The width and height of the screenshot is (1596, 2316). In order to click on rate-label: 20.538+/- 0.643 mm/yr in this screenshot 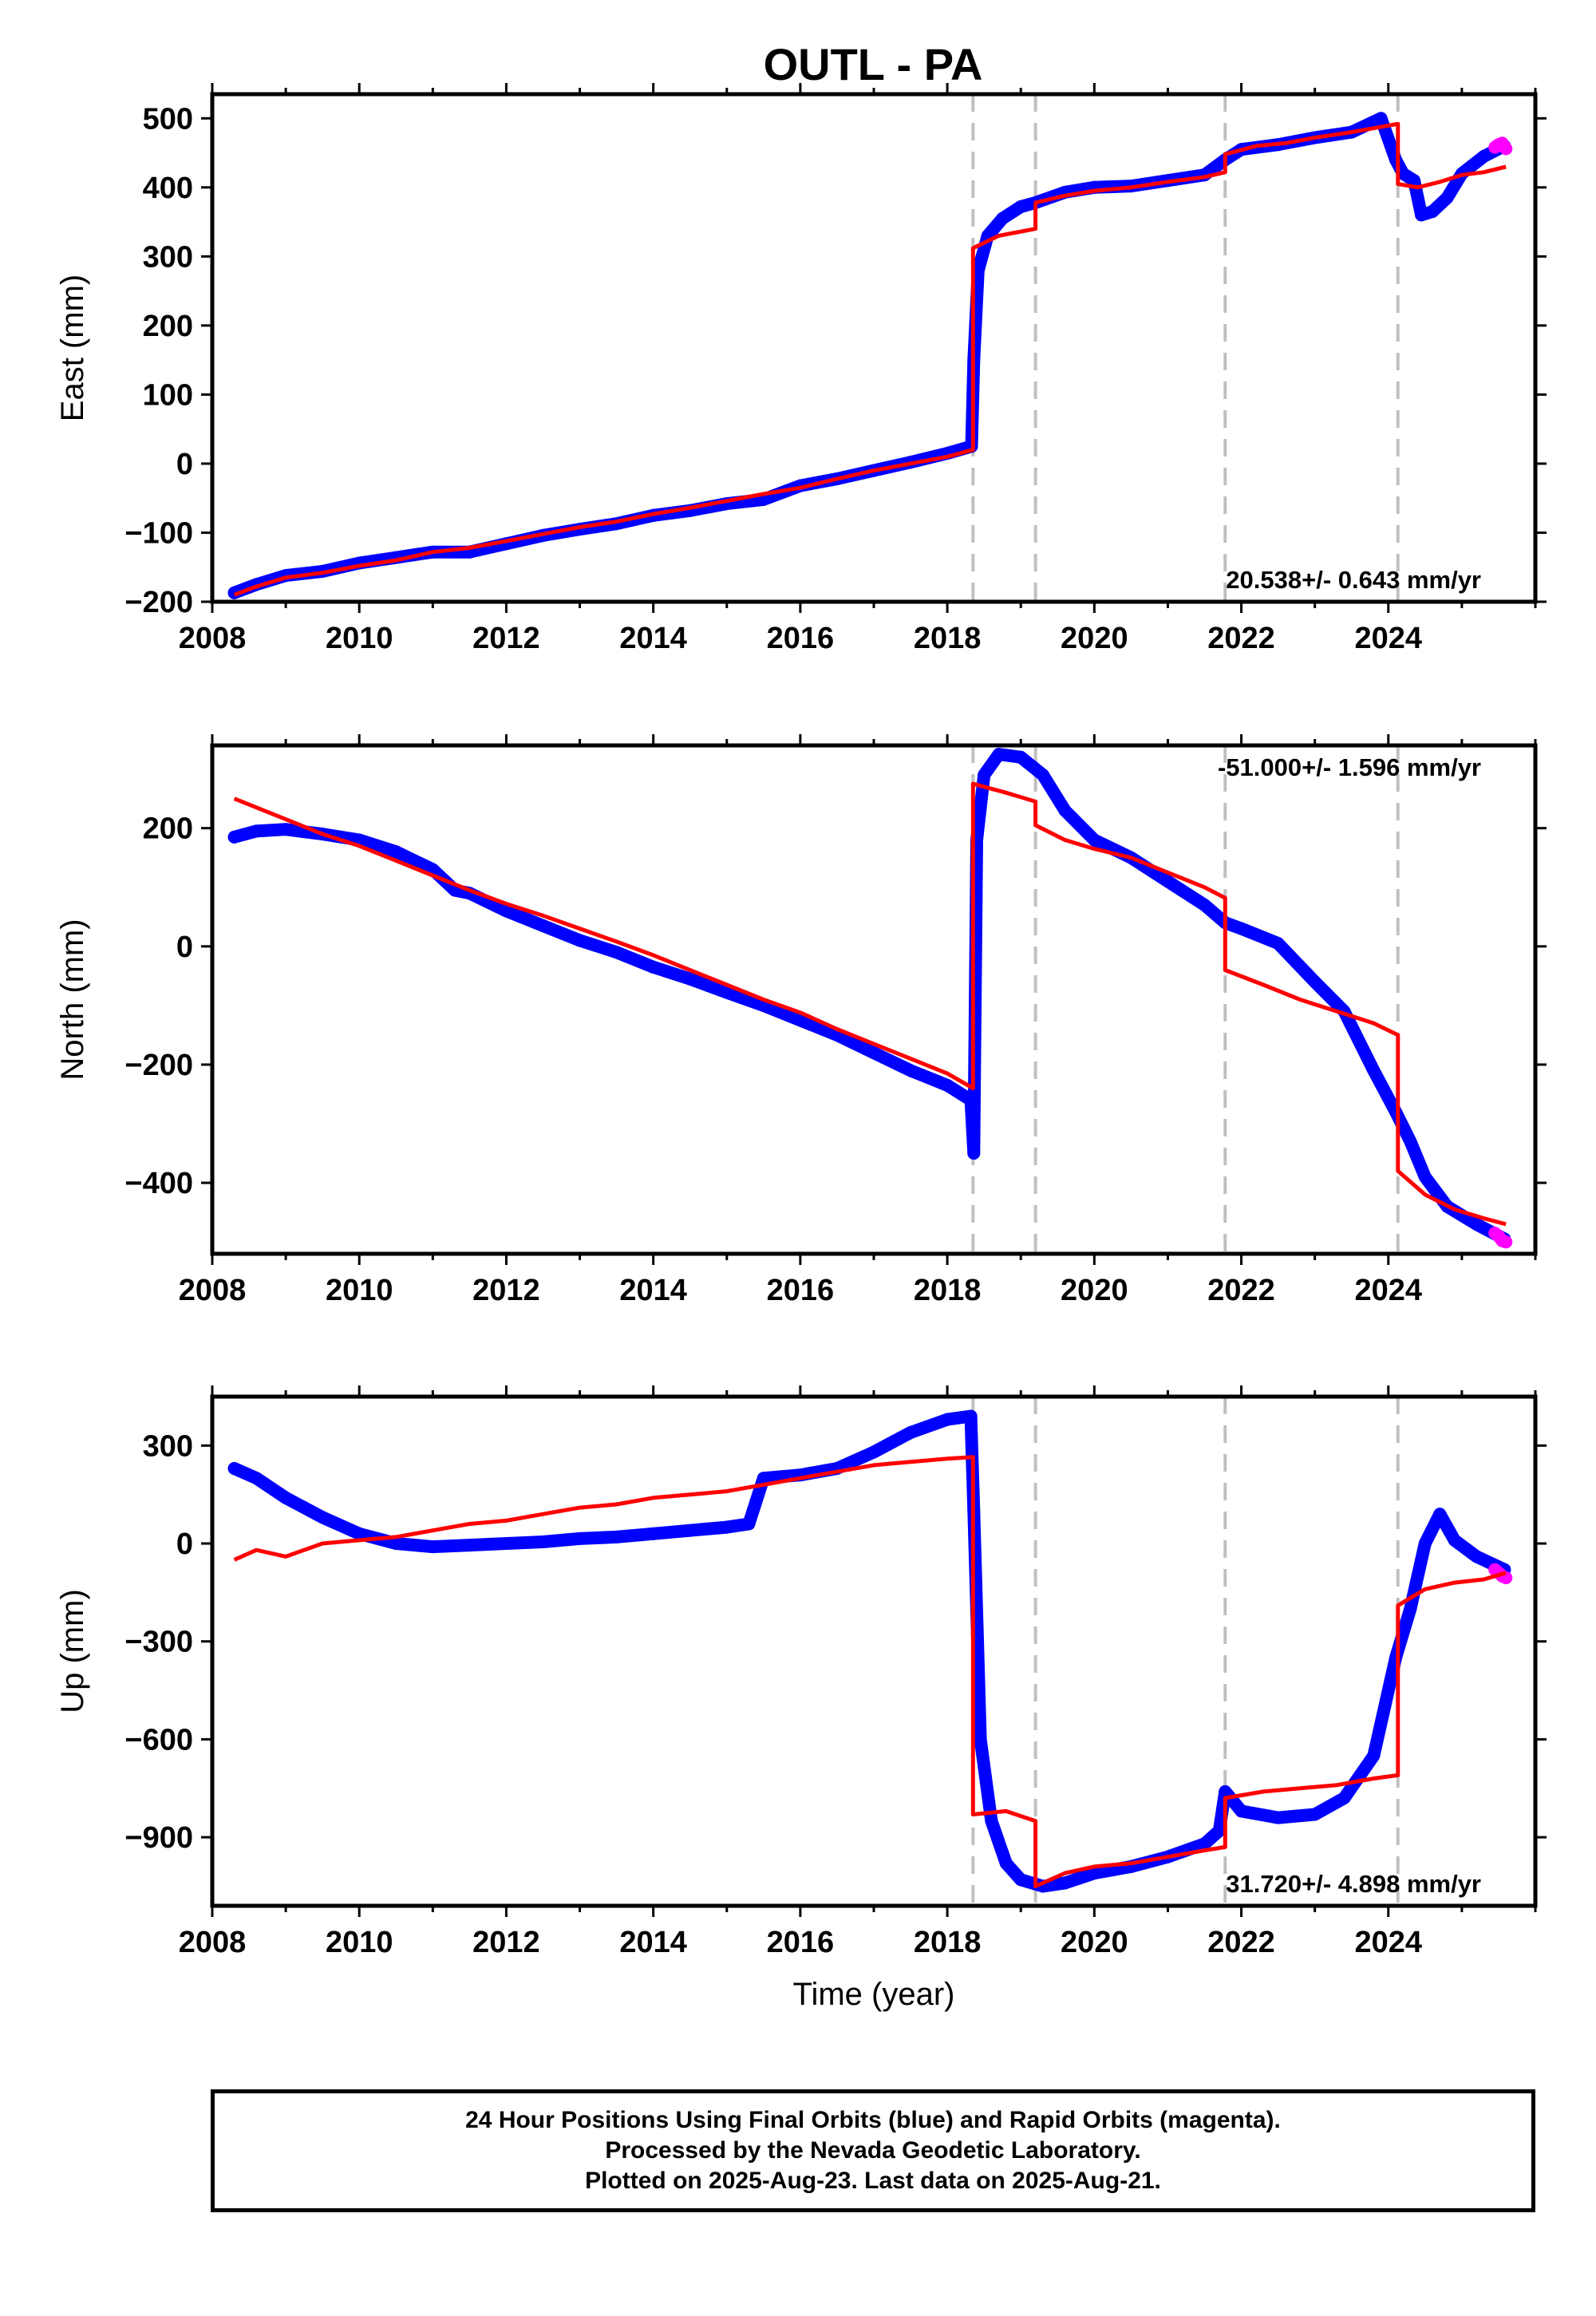, I will do `click(1353, 580)`.